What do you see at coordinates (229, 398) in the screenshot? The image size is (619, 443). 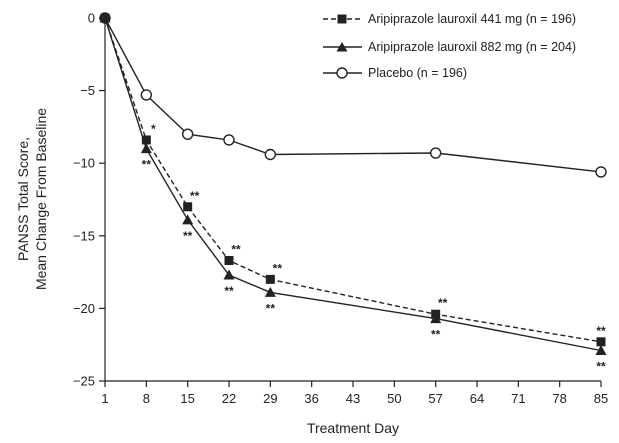 I see `x-tick-label: 22` at bounding box center [229, 398].